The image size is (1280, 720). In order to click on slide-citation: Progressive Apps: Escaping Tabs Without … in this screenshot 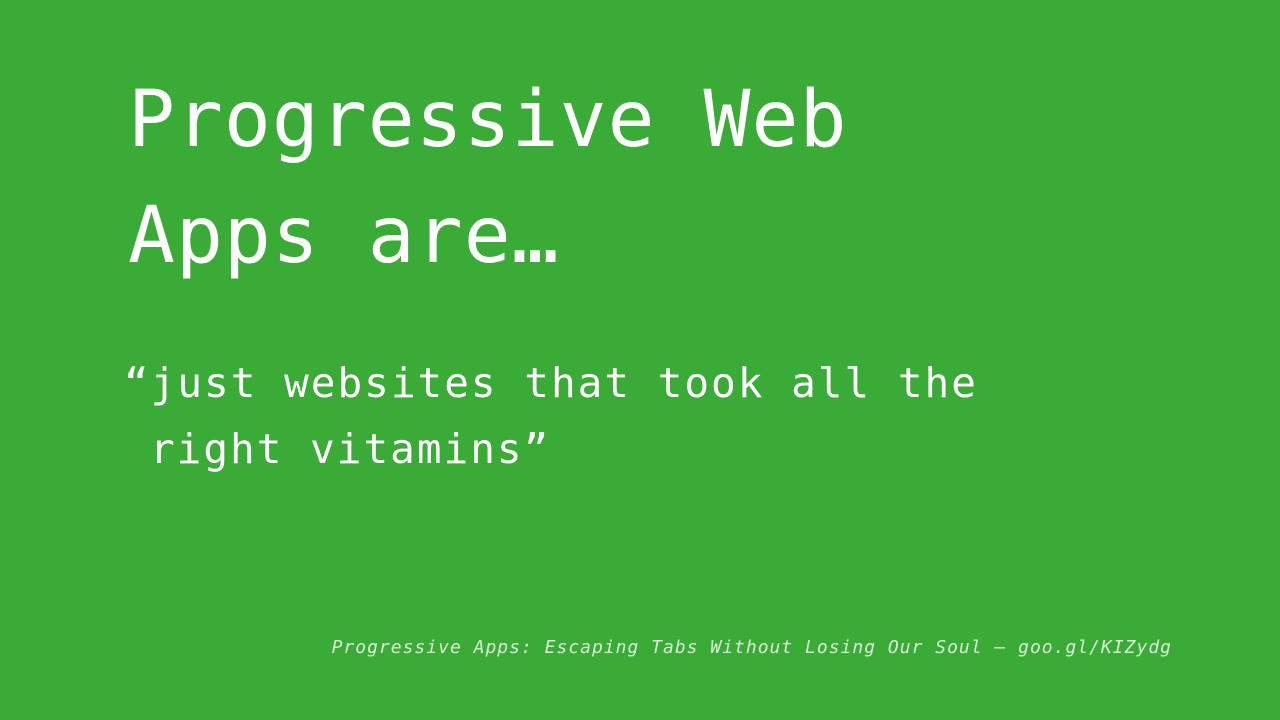, I will do `click(751, 647)`.